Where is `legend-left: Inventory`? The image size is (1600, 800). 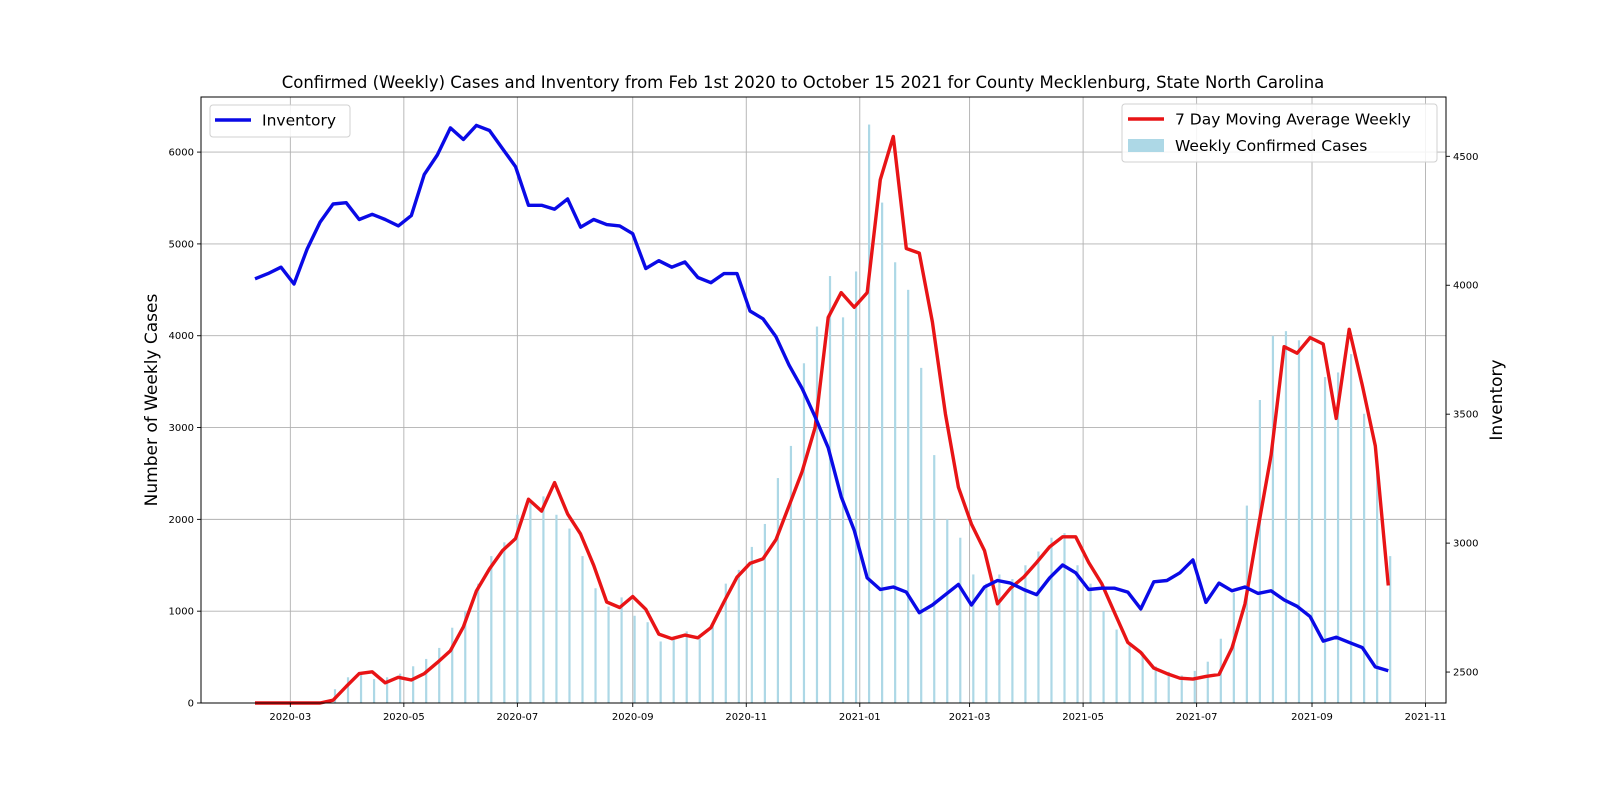 legend-left: Inventory is located at coordinates (280, 121).